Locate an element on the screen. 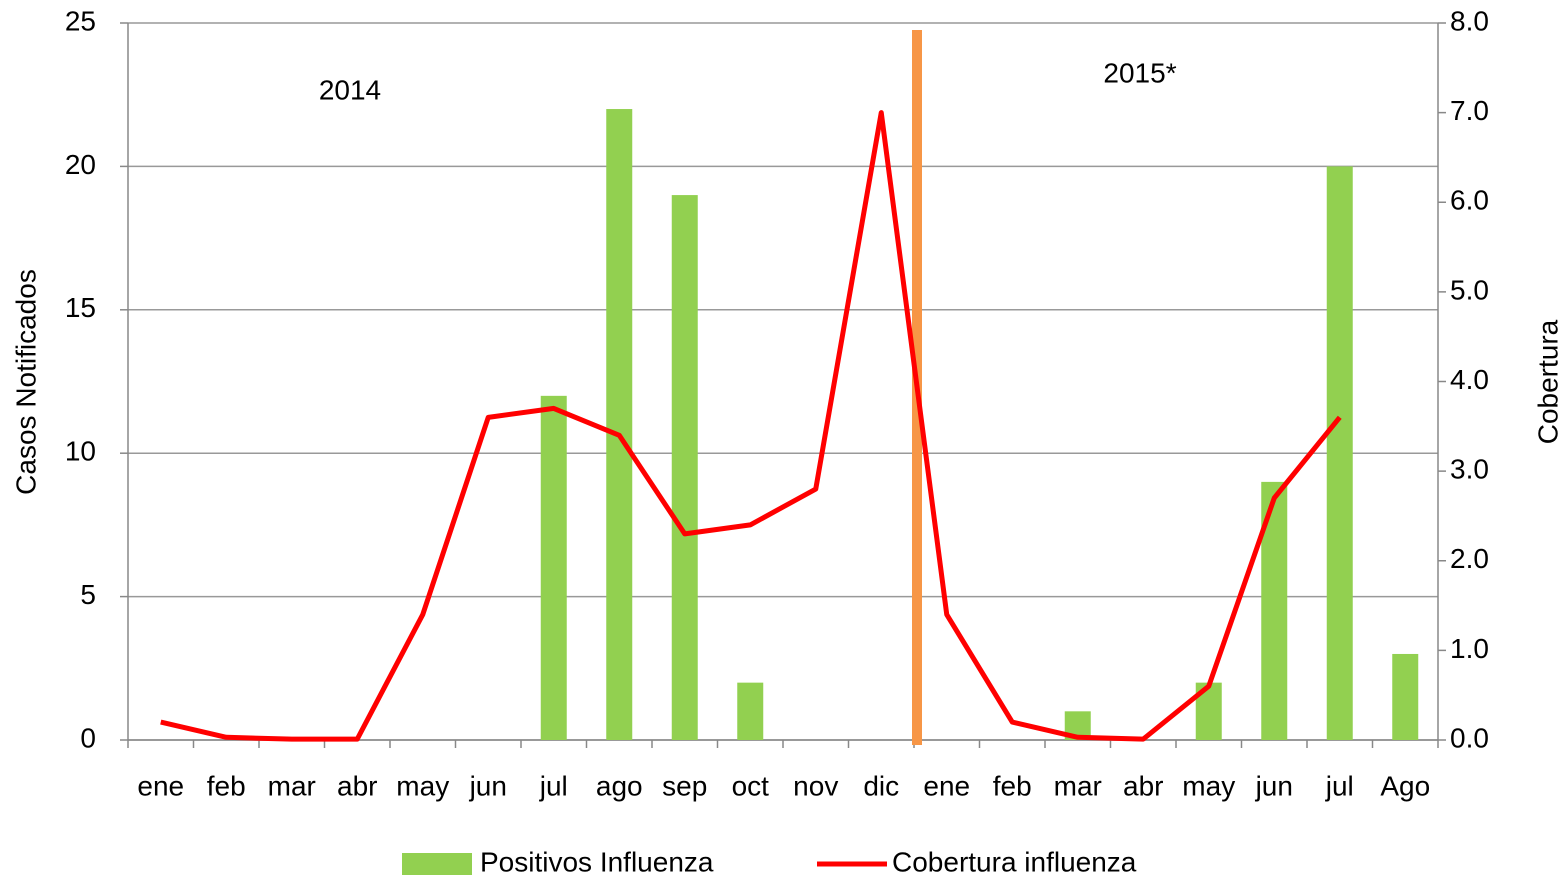 The width and height of the screenshot is (1568, 880). x-tick-label: nov is located at coordinates (815, 785).